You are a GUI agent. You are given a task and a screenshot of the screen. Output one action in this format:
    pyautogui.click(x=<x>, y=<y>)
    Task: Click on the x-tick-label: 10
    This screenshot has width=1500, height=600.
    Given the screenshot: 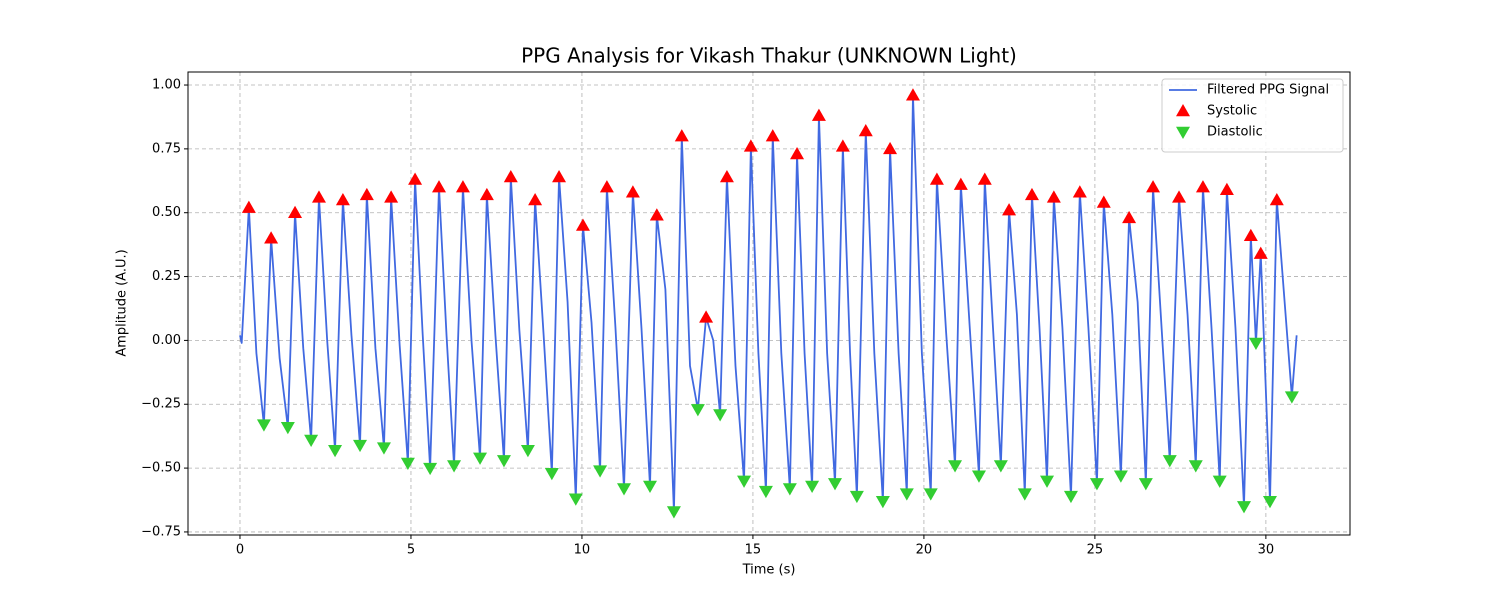 What is the action you would take?
    pyautogui.click(x=582, y=550)
    